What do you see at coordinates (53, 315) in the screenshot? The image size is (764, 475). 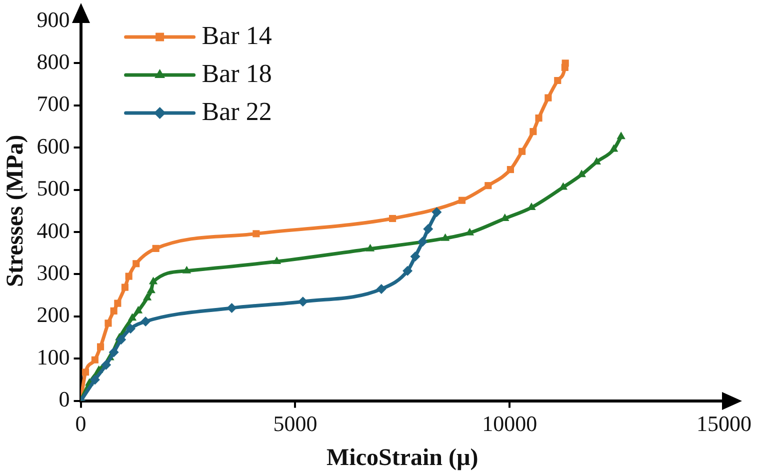 I see `y-tick-label: 200` at bounding box center [53, 315].